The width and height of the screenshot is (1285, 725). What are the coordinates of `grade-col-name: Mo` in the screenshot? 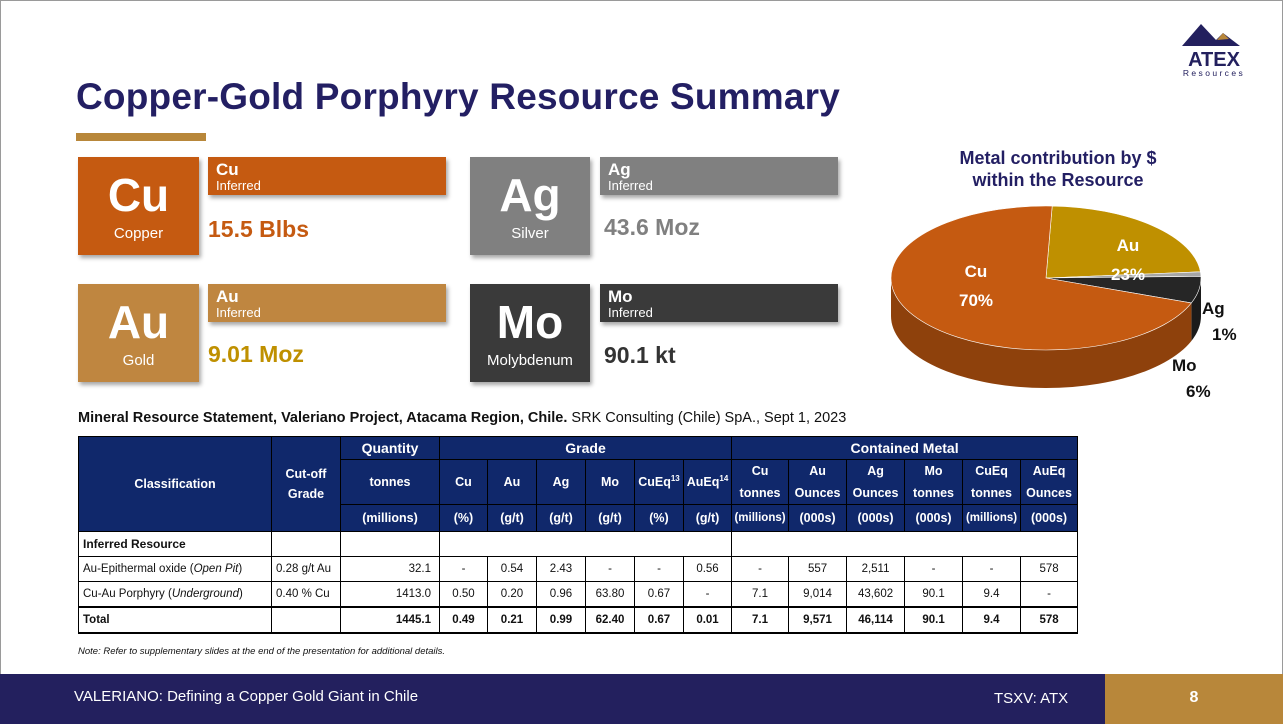 It's located at (610, 482).